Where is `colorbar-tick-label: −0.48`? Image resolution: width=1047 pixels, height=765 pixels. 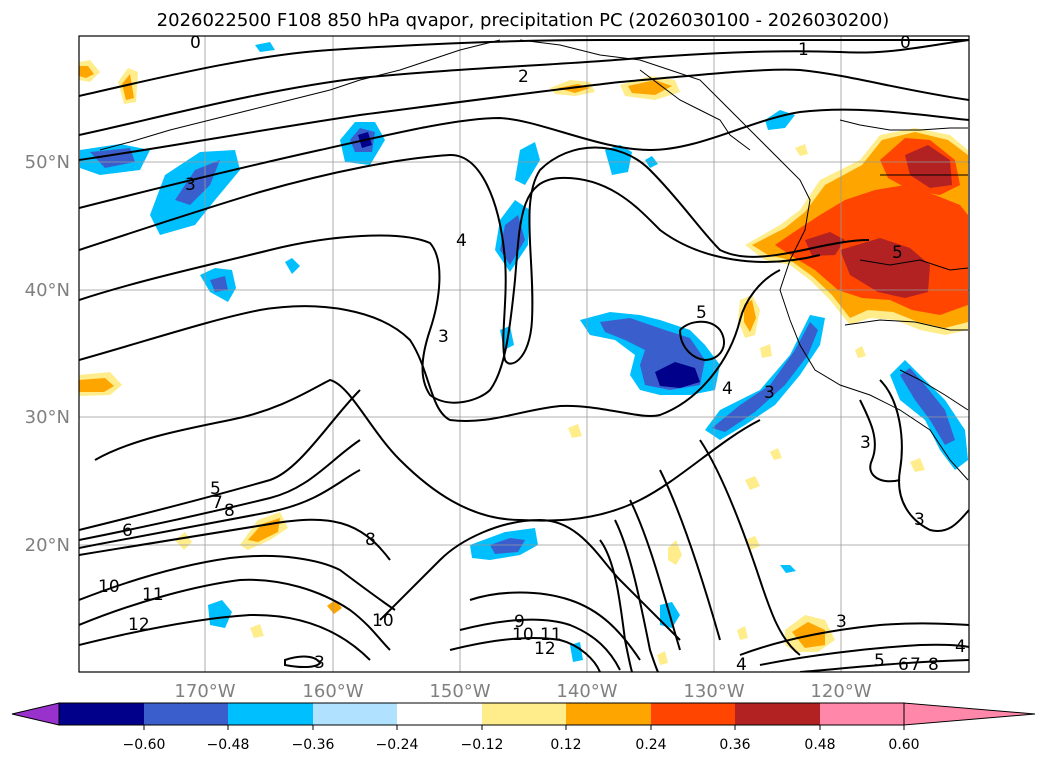 colorbar-tick-label: −0.48 is located at coordinates (228, 745).